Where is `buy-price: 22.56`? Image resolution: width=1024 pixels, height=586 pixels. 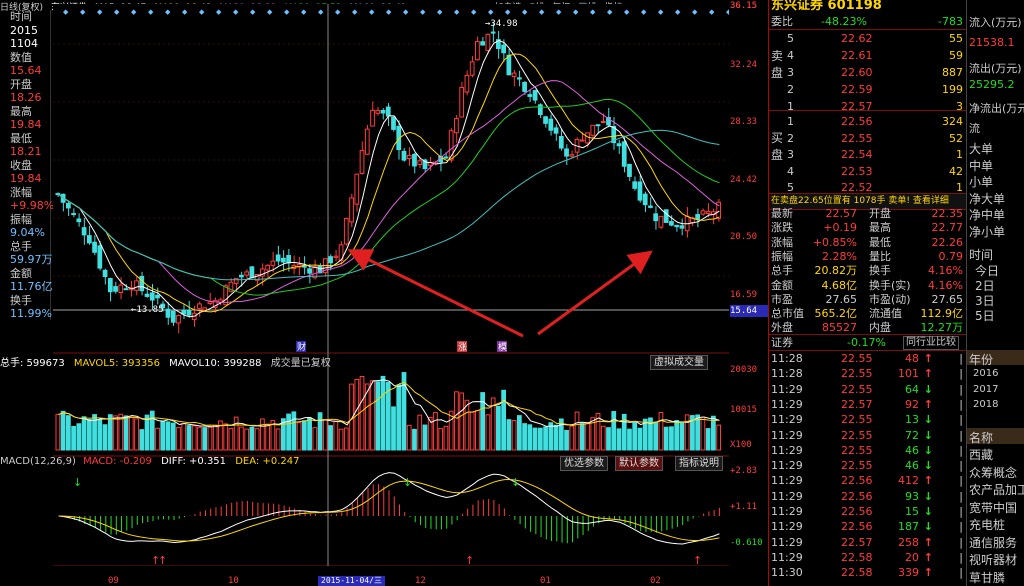 buy-price: 22.56 is located at coordinates (857, 121).